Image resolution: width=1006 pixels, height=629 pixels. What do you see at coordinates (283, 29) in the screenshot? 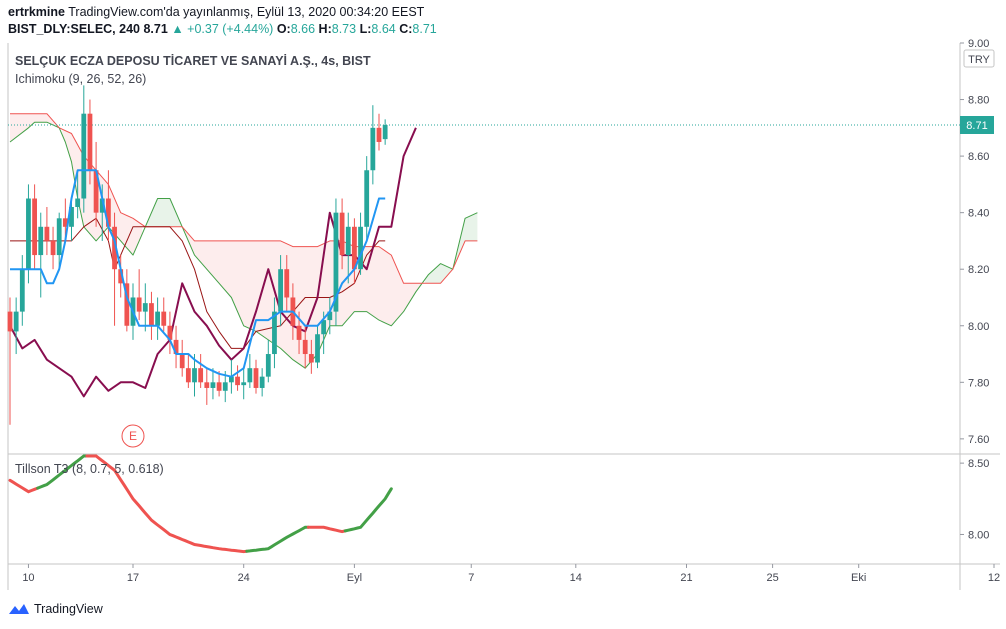
I see `open-label: O:` at bounding box center [283, 29].